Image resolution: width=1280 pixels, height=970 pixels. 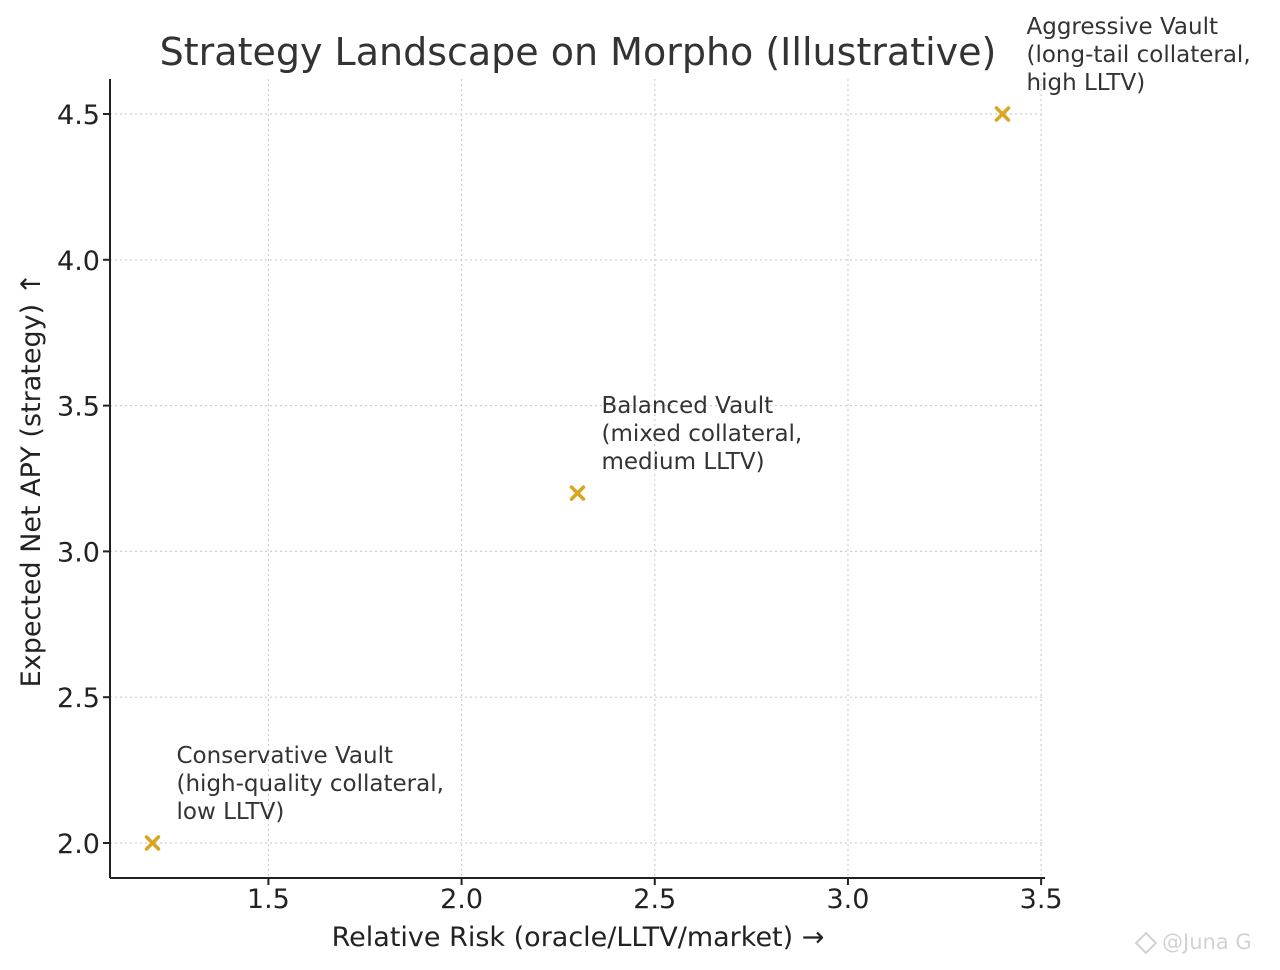 I want to click on y-tick-label: 3.5, so click(x=78, y=407).